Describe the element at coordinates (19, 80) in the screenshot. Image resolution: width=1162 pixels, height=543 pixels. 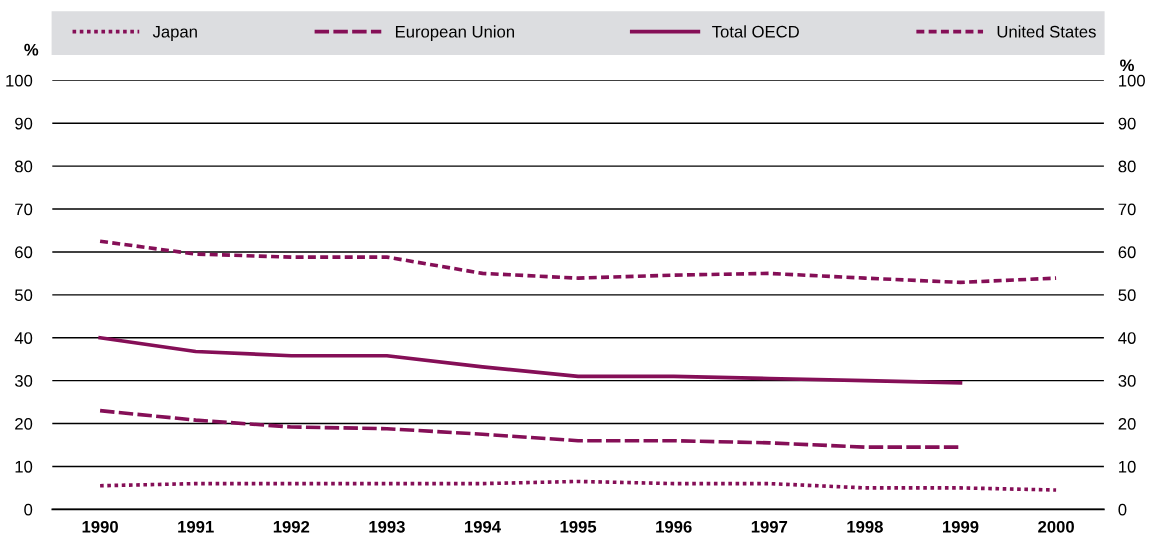
I see `y-tick-label: 100` at that location.